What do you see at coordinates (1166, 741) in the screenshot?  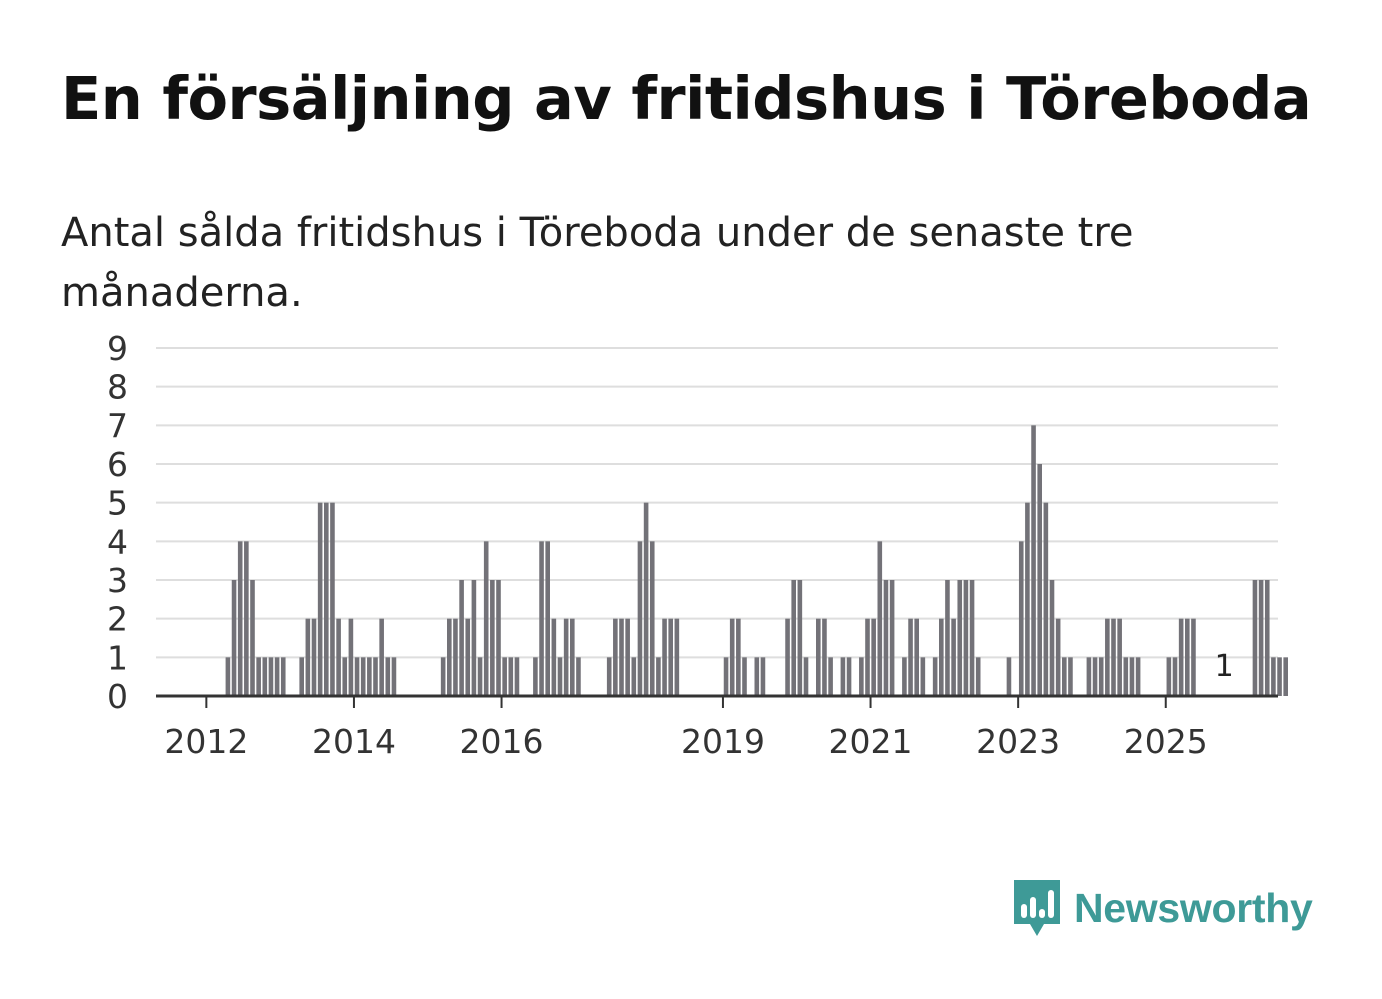 I see `x-tick-label: 2025` at bounding box center [1166, 741].